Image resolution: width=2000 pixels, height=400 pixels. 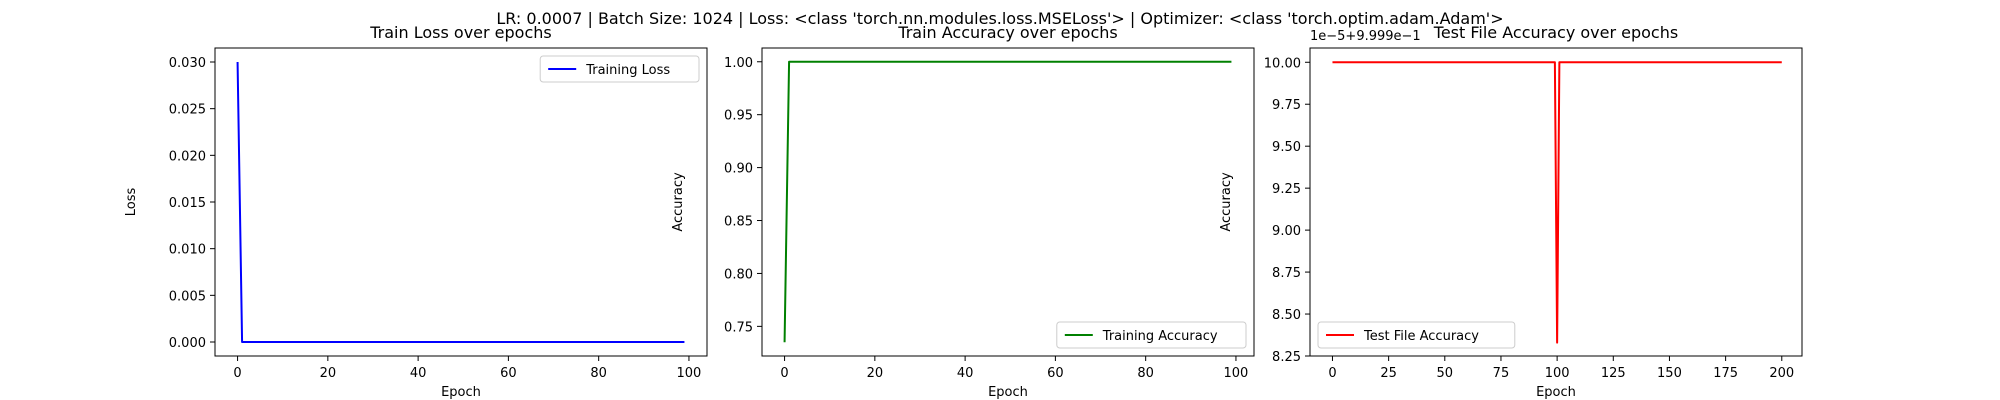 What do you see at coordinates (187, 63) in the screenshot?
I see `y-tick-label: 0.030` at bounding box center [187, 63].